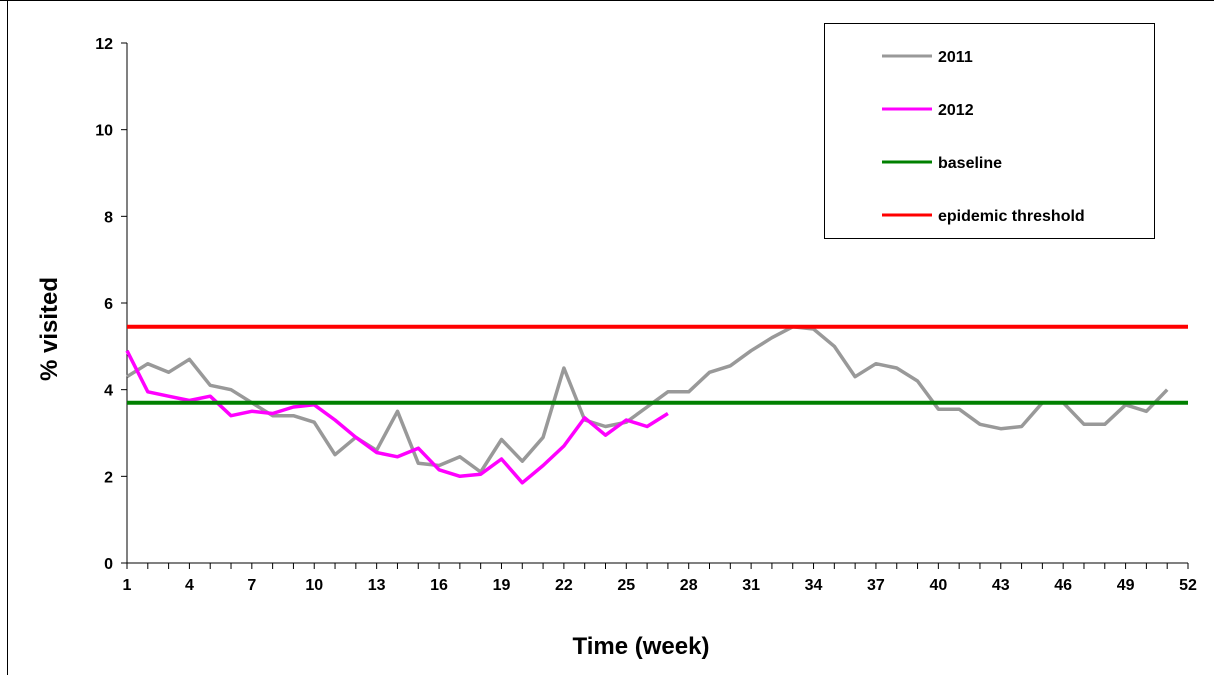 This screenshot has height=675, width=1214. What do you see at coordinates (1011, 216) in the screenshot?
I see `legend-label: epidemic threshold` at bounding box center [1011, 216].